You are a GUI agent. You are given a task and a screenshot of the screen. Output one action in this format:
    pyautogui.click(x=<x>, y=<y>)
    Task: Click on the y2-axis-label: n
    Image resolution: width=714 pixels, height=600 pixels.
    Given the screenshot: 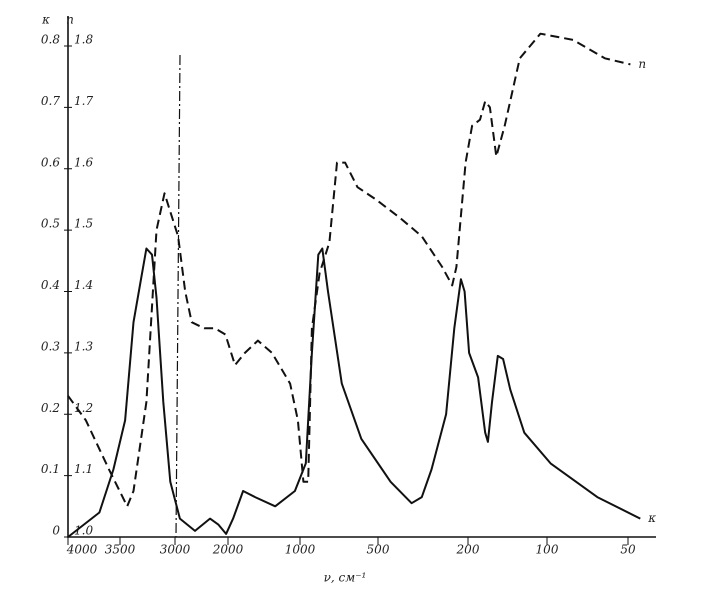 What is the action you would take?
    pyautogui.click(x=70, y=20)
    